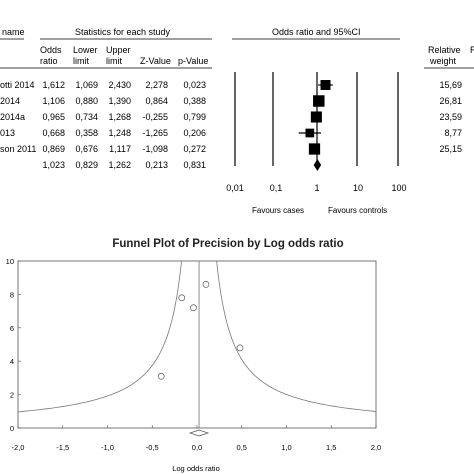 The image size is (474, 474). Describe the element at coordinates (315, 125) in the screenshot. I see `forest-marks` at that location.